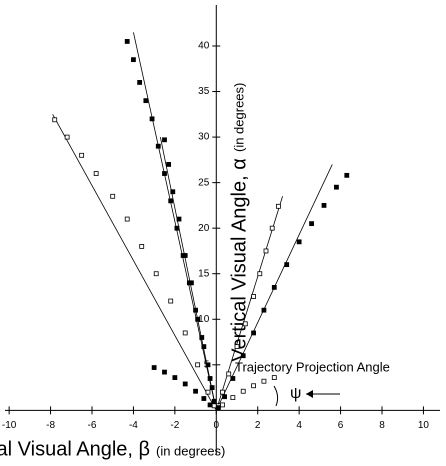 The width and height of the screenshot is (446, 466). I want to click on x-tick-label: 10, so click(424, 425).